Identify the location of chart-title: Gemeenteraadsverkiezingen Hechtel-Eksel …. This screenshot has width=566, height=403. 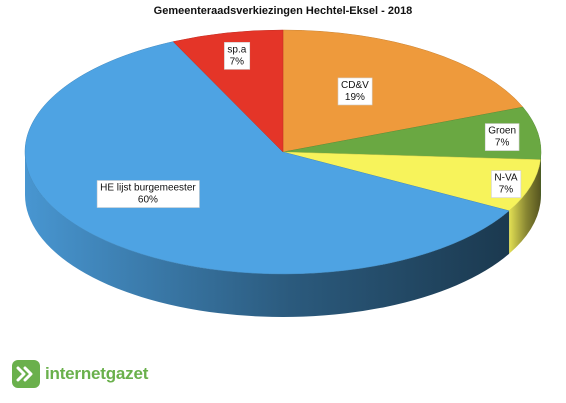
(283, 11).